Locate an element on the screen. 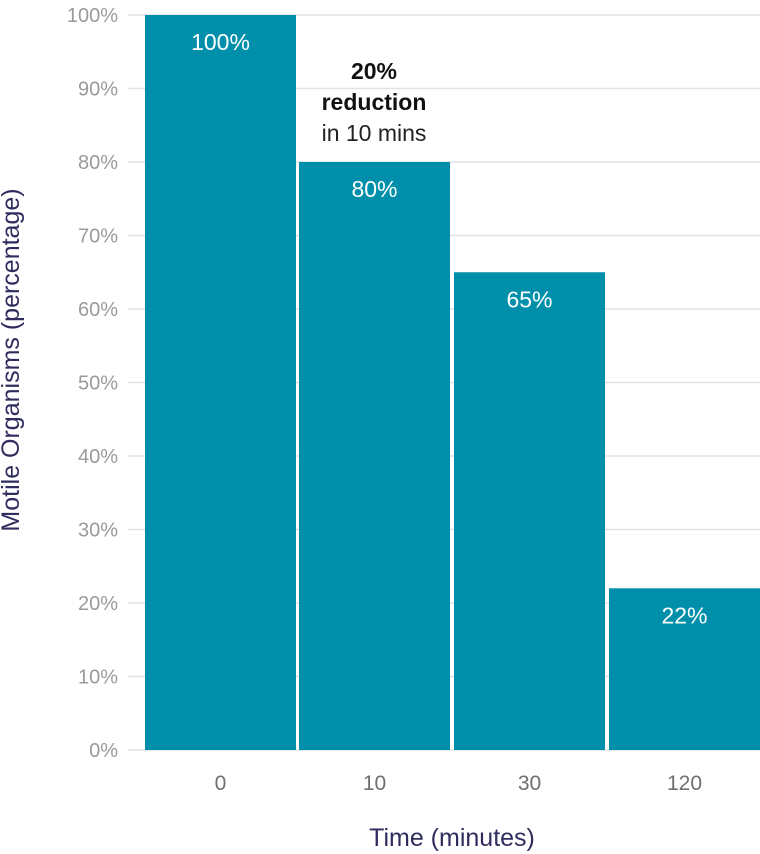 This screenshot has width=760, height=854. y-tick-label: 10% is located at coordinates (98, 678).